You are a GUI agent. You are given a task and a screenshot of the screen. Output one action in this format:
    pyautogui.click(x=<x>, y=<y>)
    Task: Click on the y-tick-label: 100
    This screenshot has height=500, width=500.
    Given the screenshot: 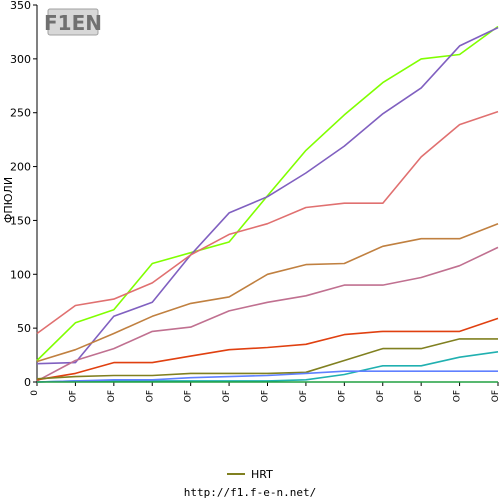 What is the action you would take?
    pyautogui.click(x=20, y=274)
    